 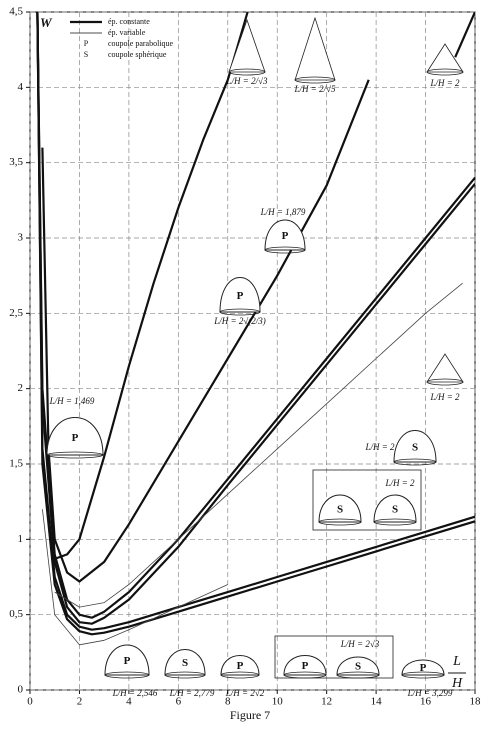 What do you see at coordinates (228, 702) in the screenshot?
I see `x-tick-label: 8` at bounding box center [228, 702].